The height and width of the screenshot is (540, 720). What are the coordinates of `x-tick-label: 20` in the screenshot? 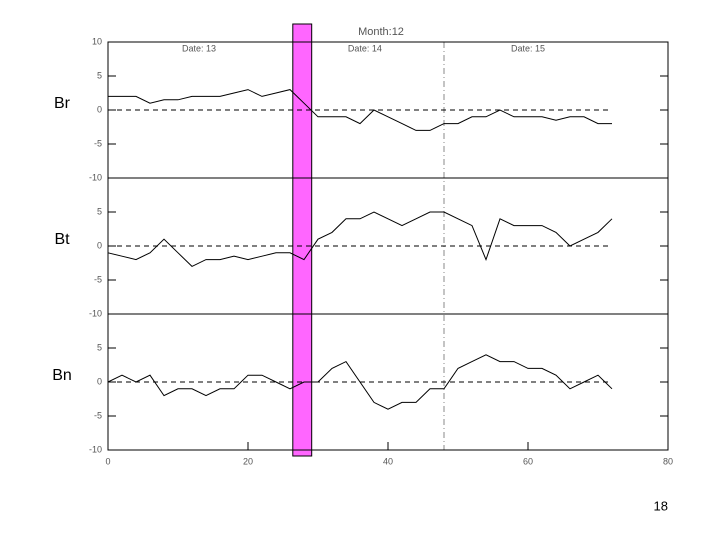 It's located at (248, 461).